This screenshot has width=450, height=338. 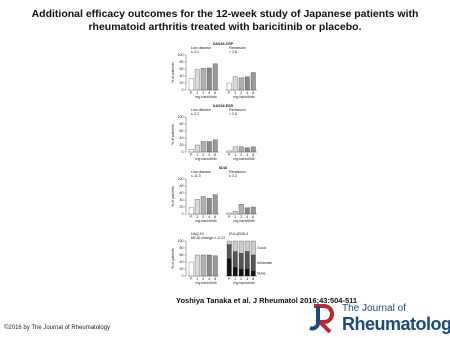 What do you see at coordinates (261, 248) in the screenshot?
I see `legend-label: Good` at bounding box center [261, 248].